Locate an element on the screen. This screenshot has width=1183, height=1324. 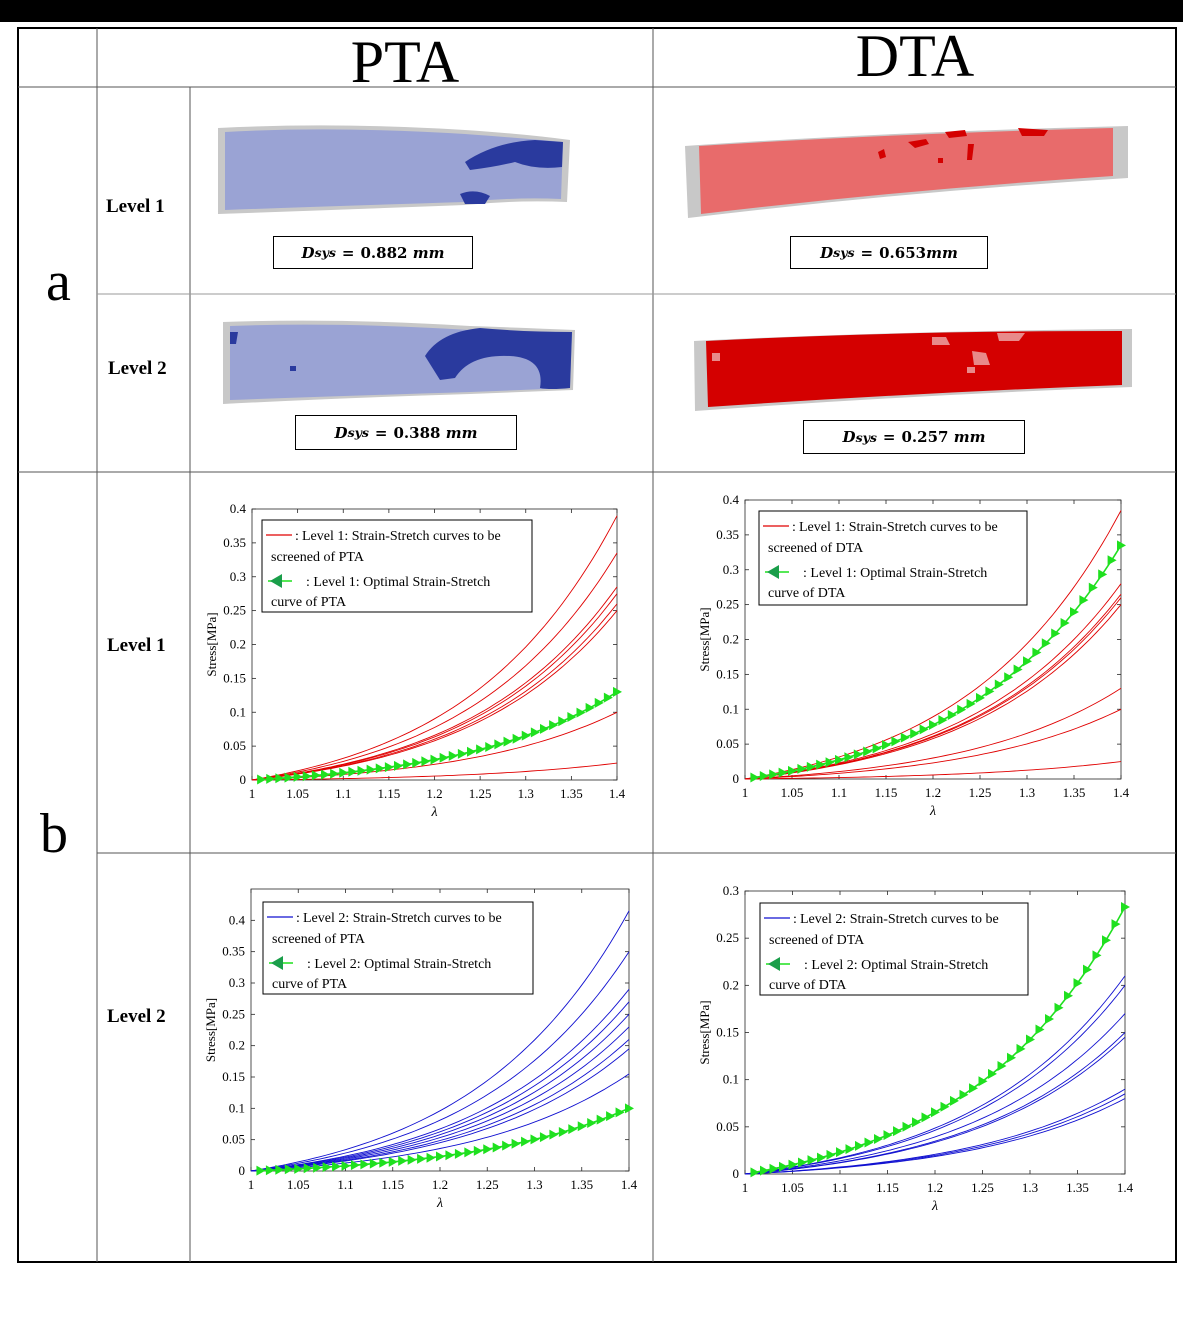
y-tick-label: 0.05 is located at coordinates (233, 1139).